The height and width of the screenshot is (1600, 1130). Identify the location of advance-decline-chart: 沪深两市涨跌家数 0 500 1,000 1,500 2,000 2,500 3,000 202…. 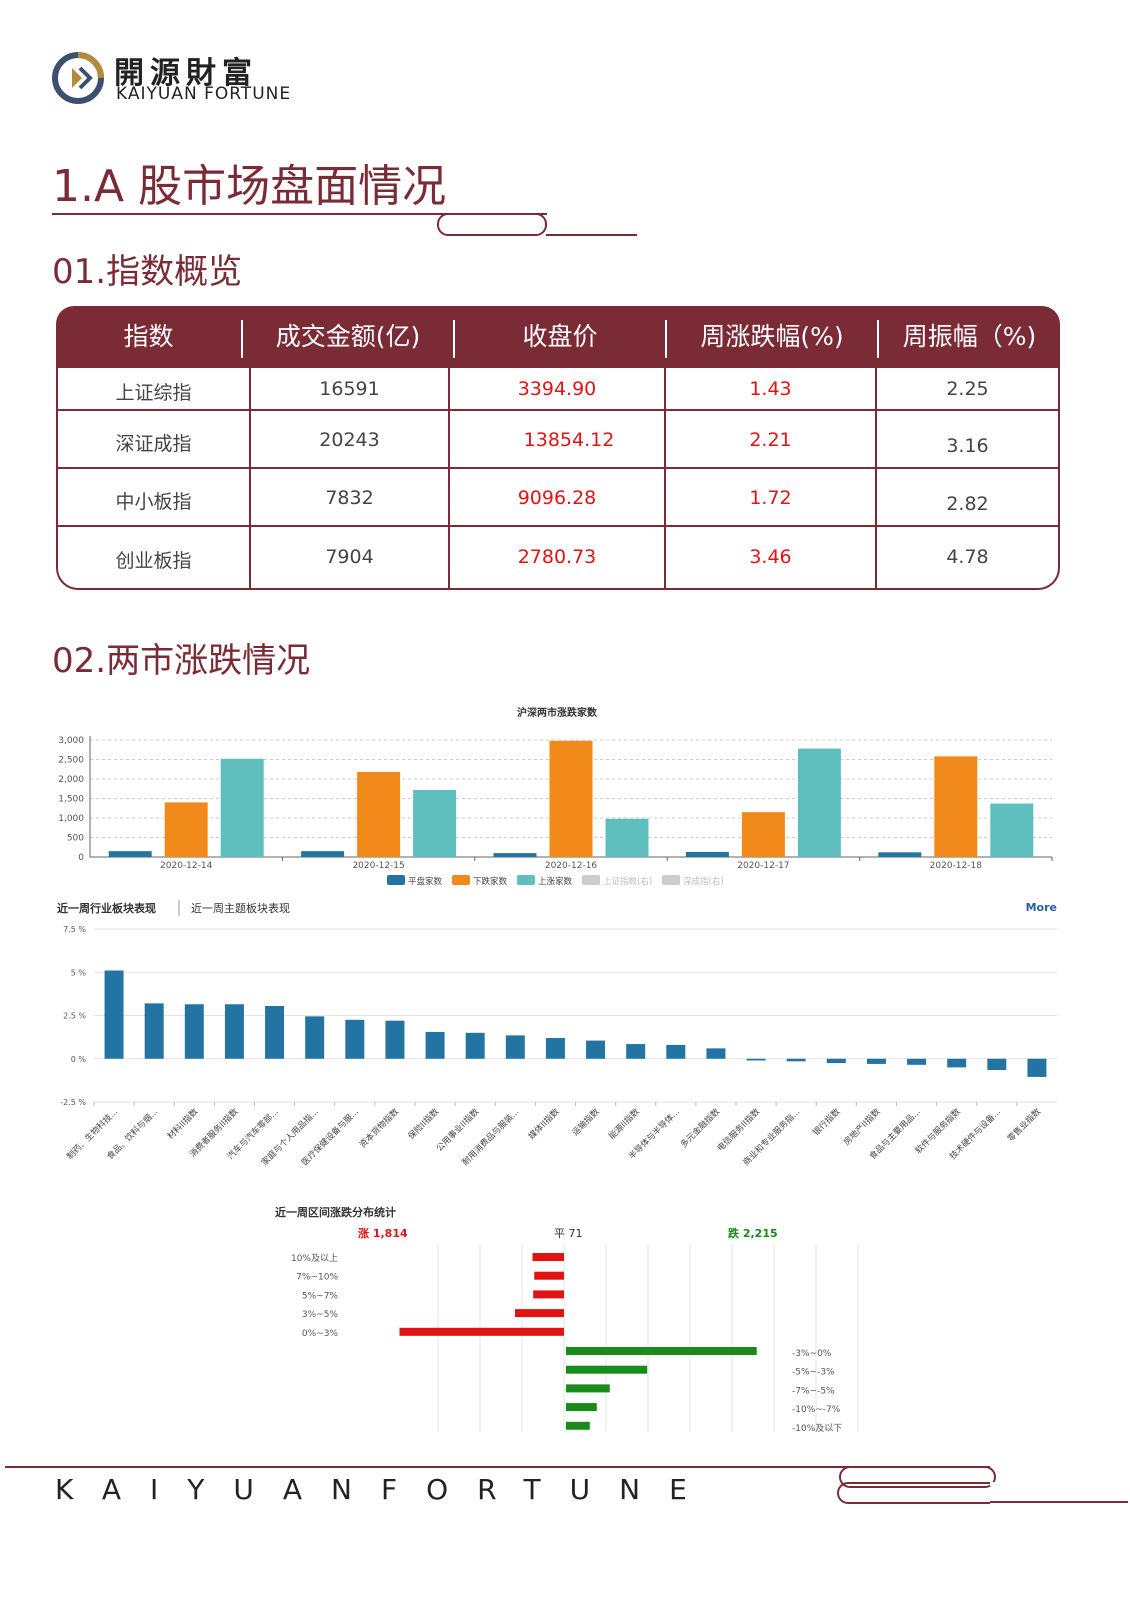
(555, 796).